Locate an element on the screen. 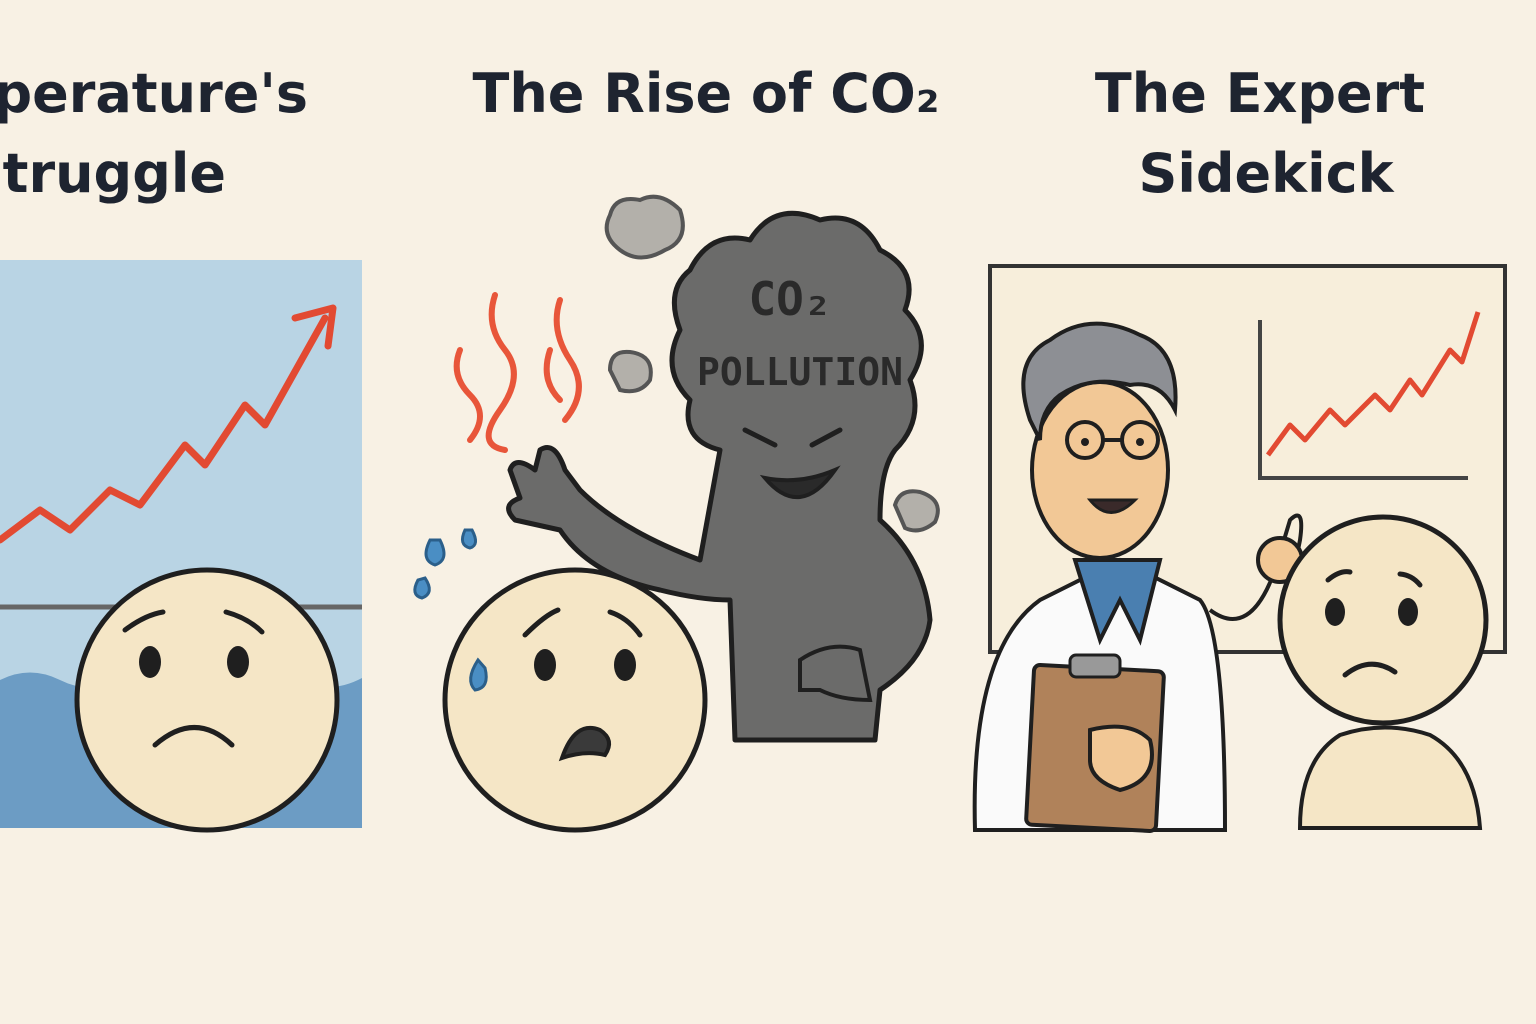 Image resolution: width=1536 pixels, height=1024 pixels. panel-title-line: The Rise of CO₂ is located at coordinates (706, 93).